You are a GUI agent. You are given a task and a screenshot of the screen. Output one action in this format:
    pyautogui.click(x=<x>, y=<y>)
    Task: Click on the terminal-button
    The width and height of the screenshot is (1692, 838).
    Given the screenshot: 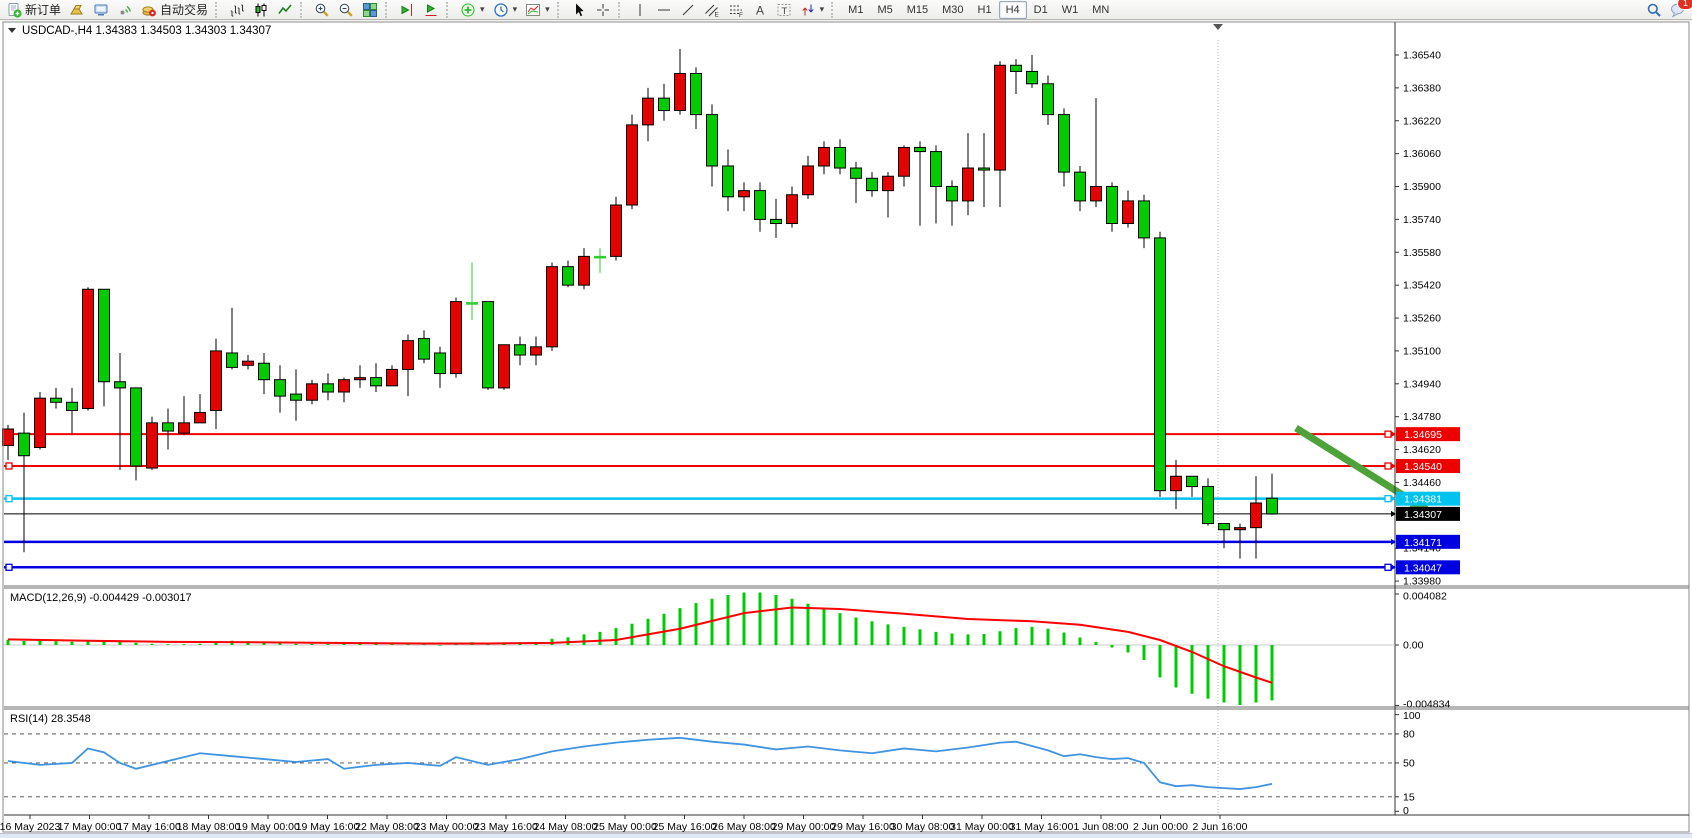 What is the action you would take?
    pyautogui.click(x=101, y=10)
    